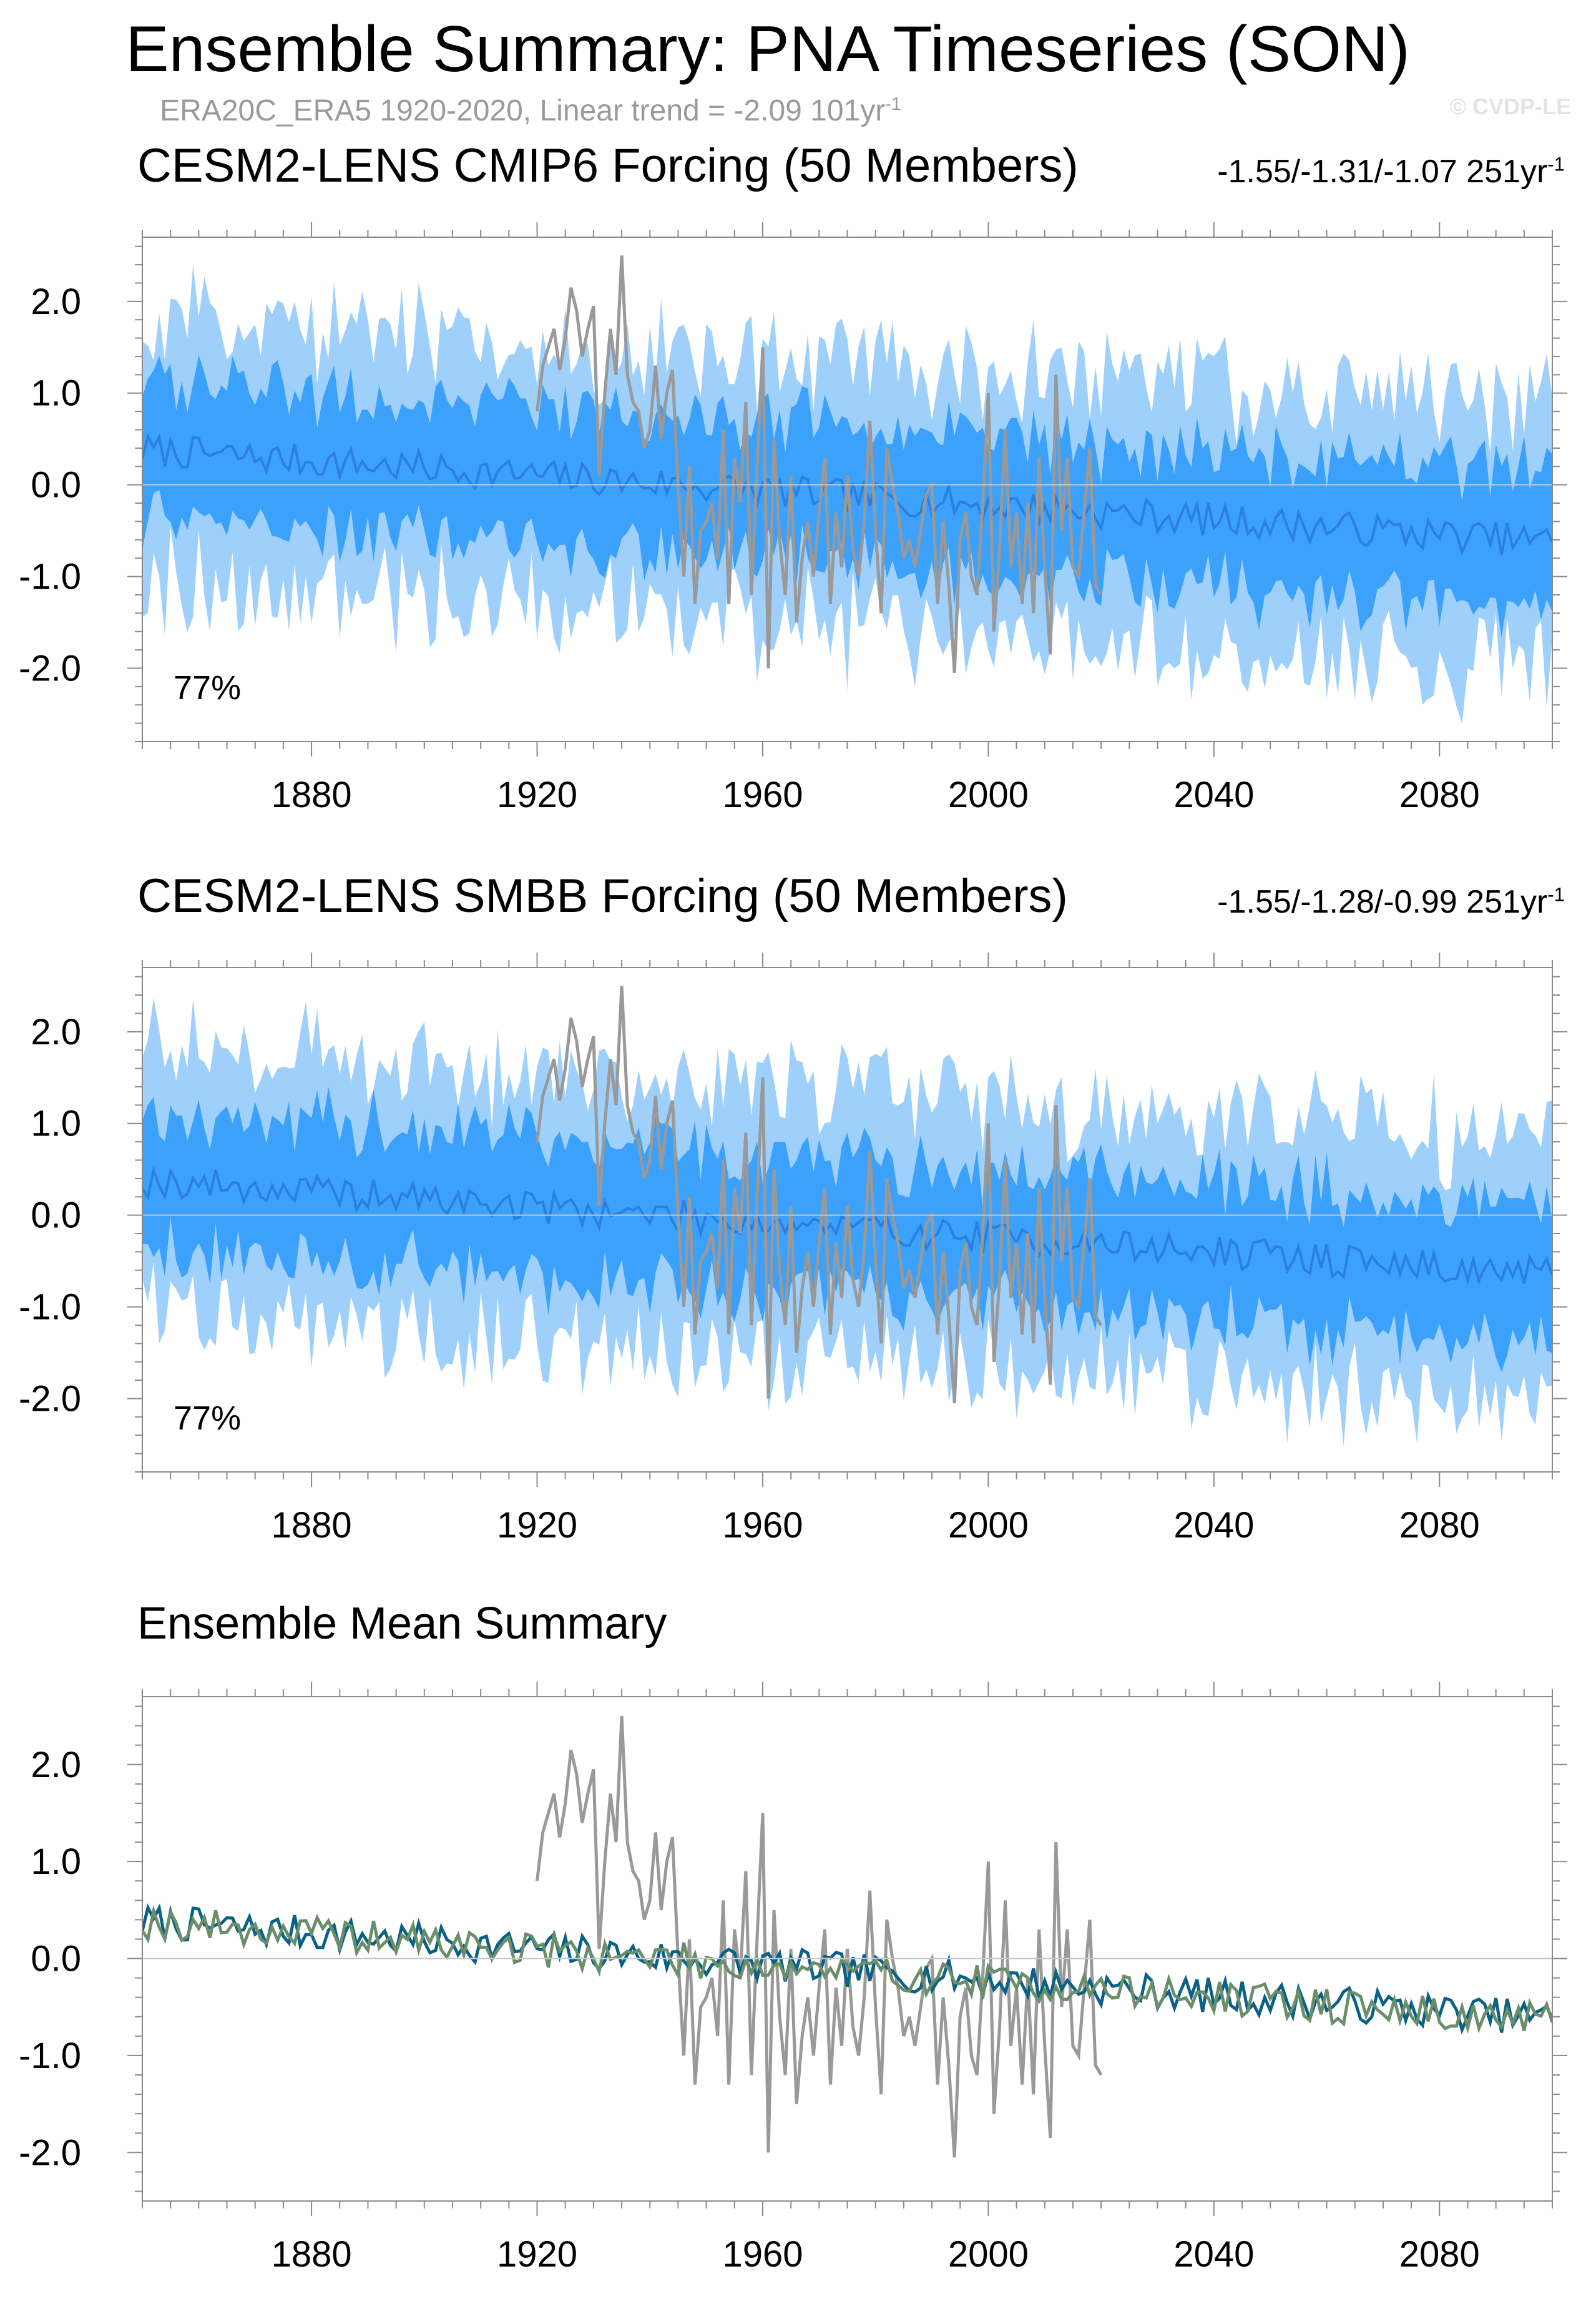  What do you see at coordinates (608, 165) in the screenshot?
I see `panel-title-cmip6: CESM2-LENS CMIP6 Forcing (50 Members)` at bounding box center [608, 165].